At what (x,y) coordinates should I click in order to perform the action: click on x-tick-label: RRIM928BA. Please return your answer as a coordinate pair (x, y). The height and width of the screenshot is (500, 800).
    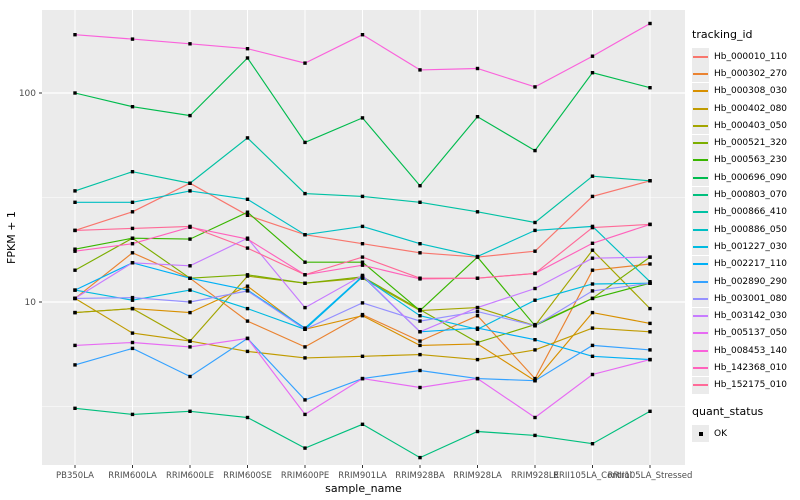
    Looking at the image, I should click on (420, 476).